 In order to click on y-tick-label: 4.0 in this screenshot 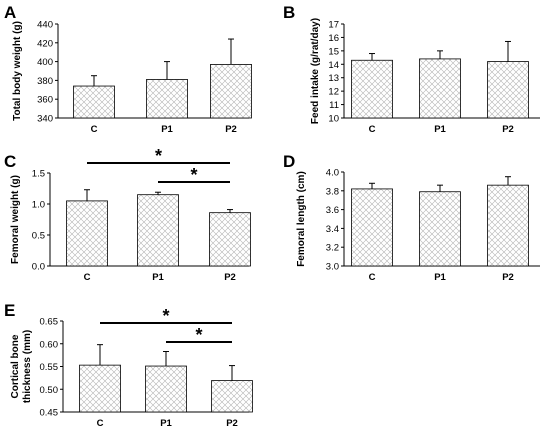, I will do `click(332, 173)`.